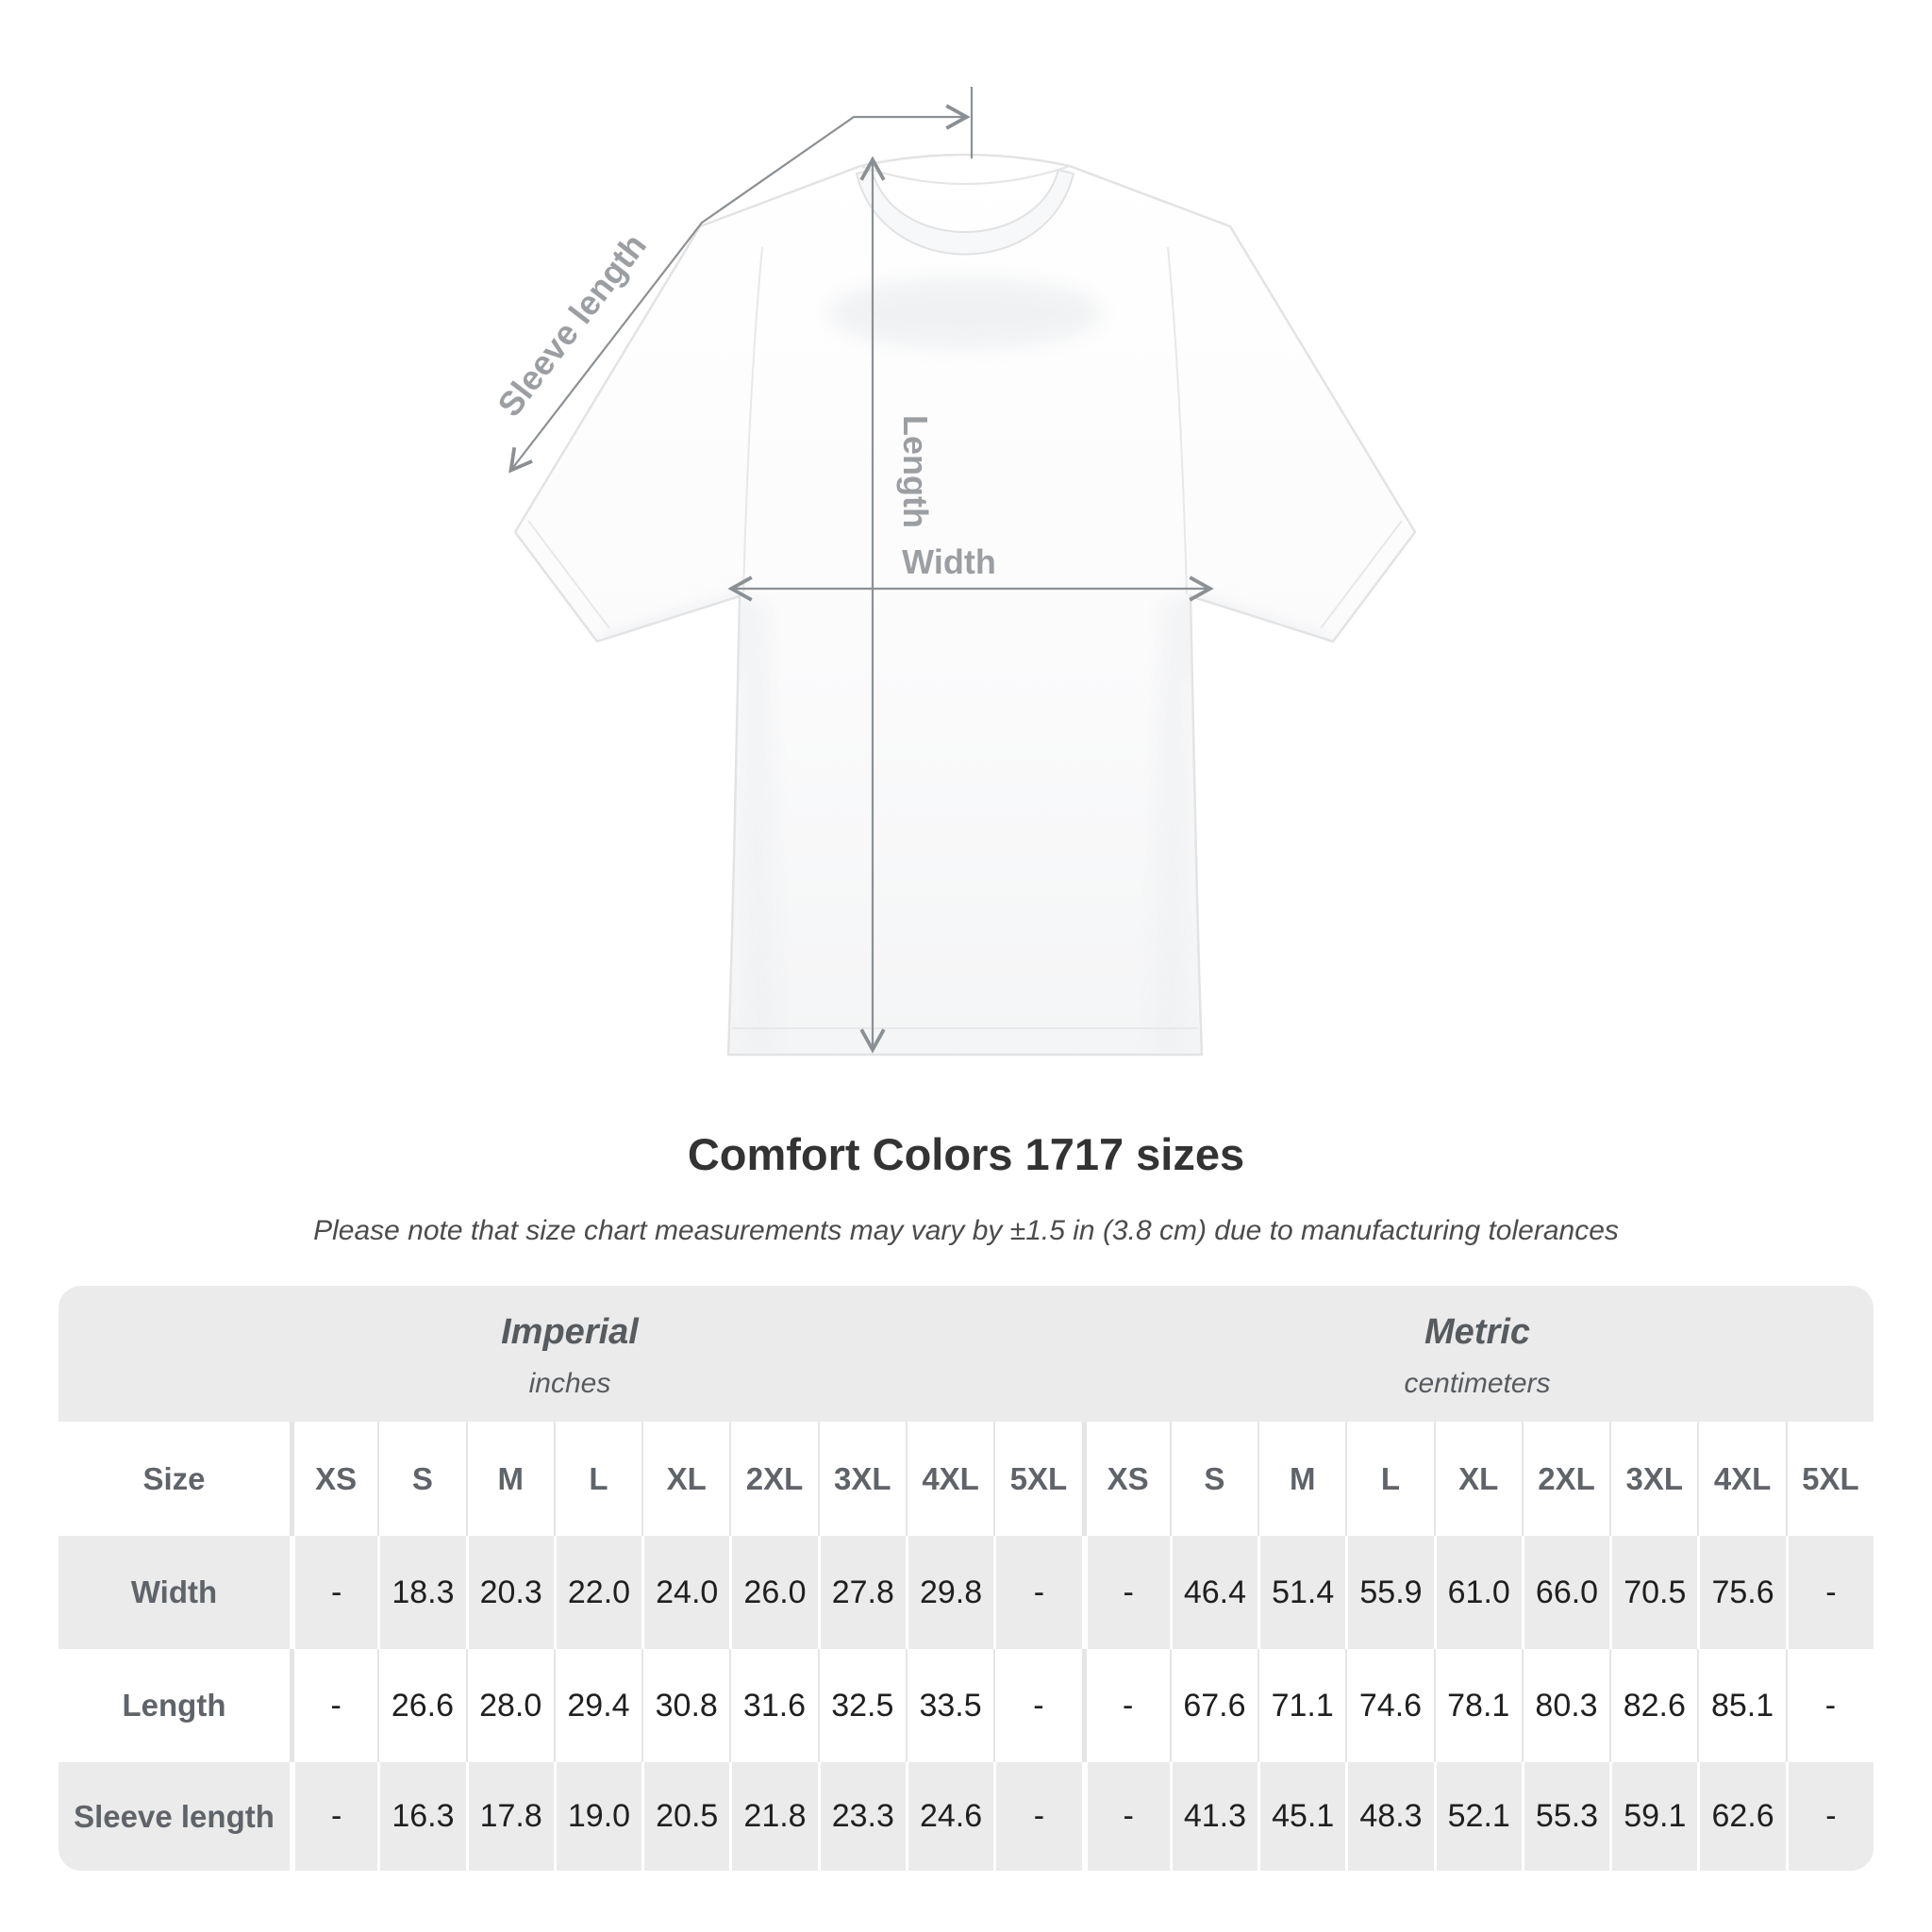 Image resolution: width=1932 pixels, height=1932 pixels. I want to click on size-header-imperial-s: S, so click(421, 1479).